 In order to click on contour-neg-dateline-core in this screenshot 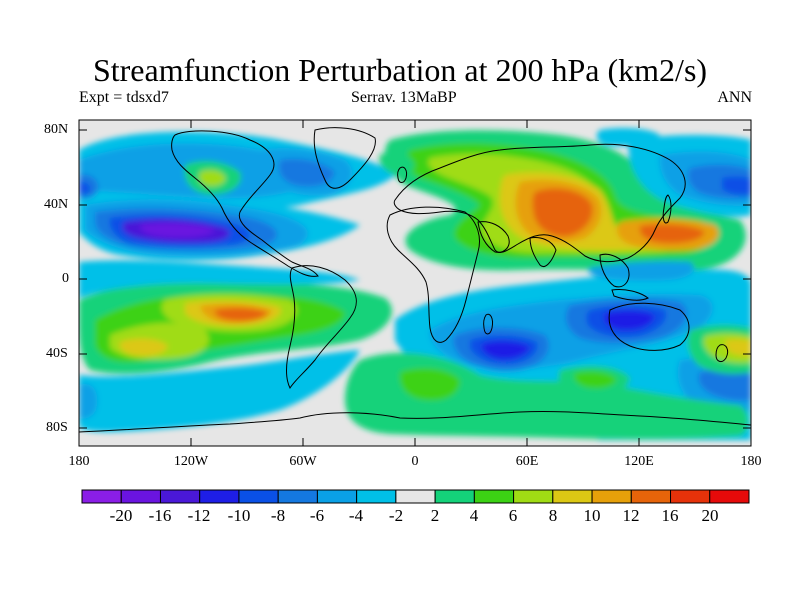, I will do `click(85, 187)`.